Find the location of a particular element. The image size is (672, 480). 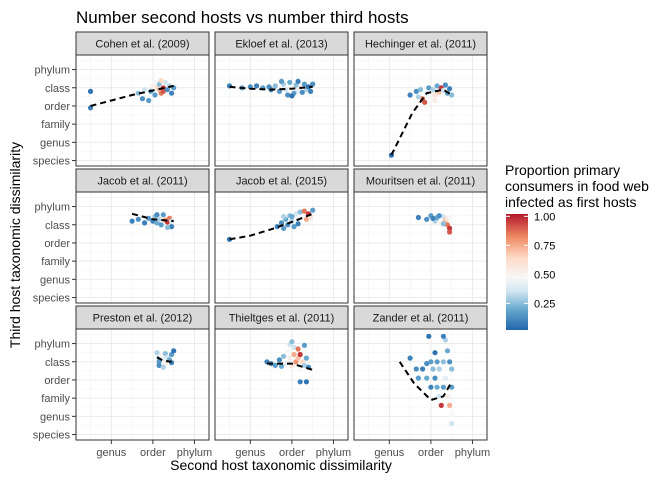

y-tick-label: genus is located at coordinates (55, 417).